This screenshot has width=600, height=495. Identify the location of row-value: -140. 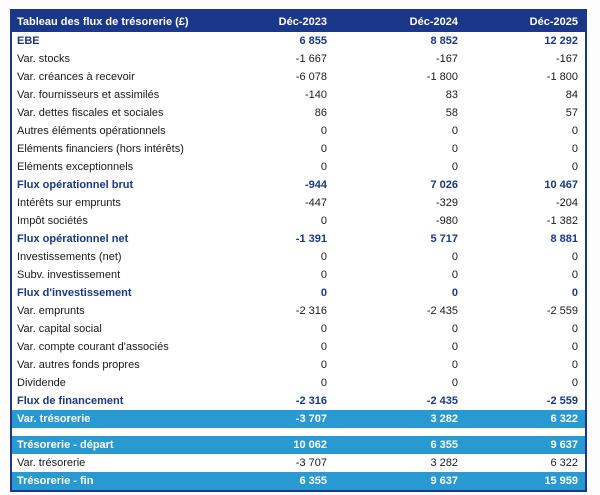
(315, 95).